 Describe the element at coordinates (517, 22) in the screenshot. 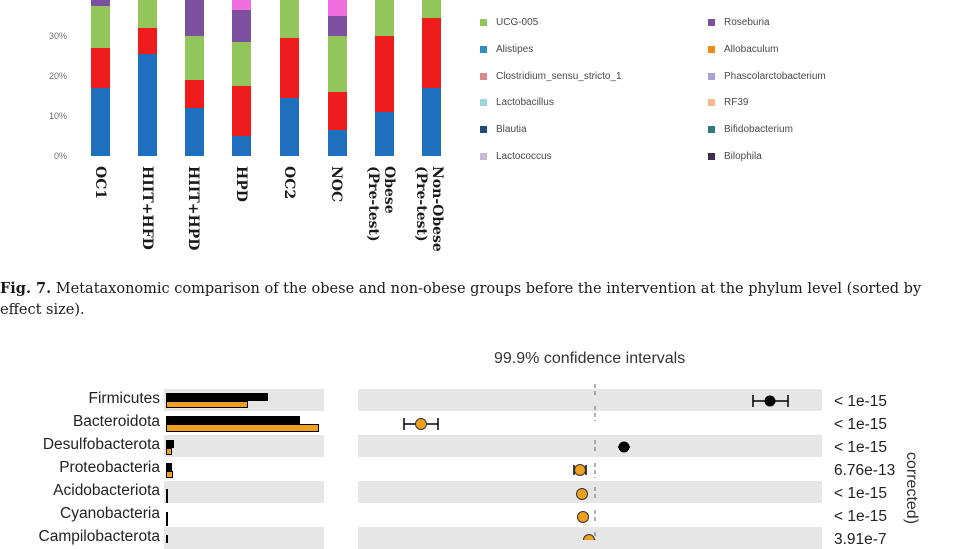

I see `legend-label: UCG-005` at that location.